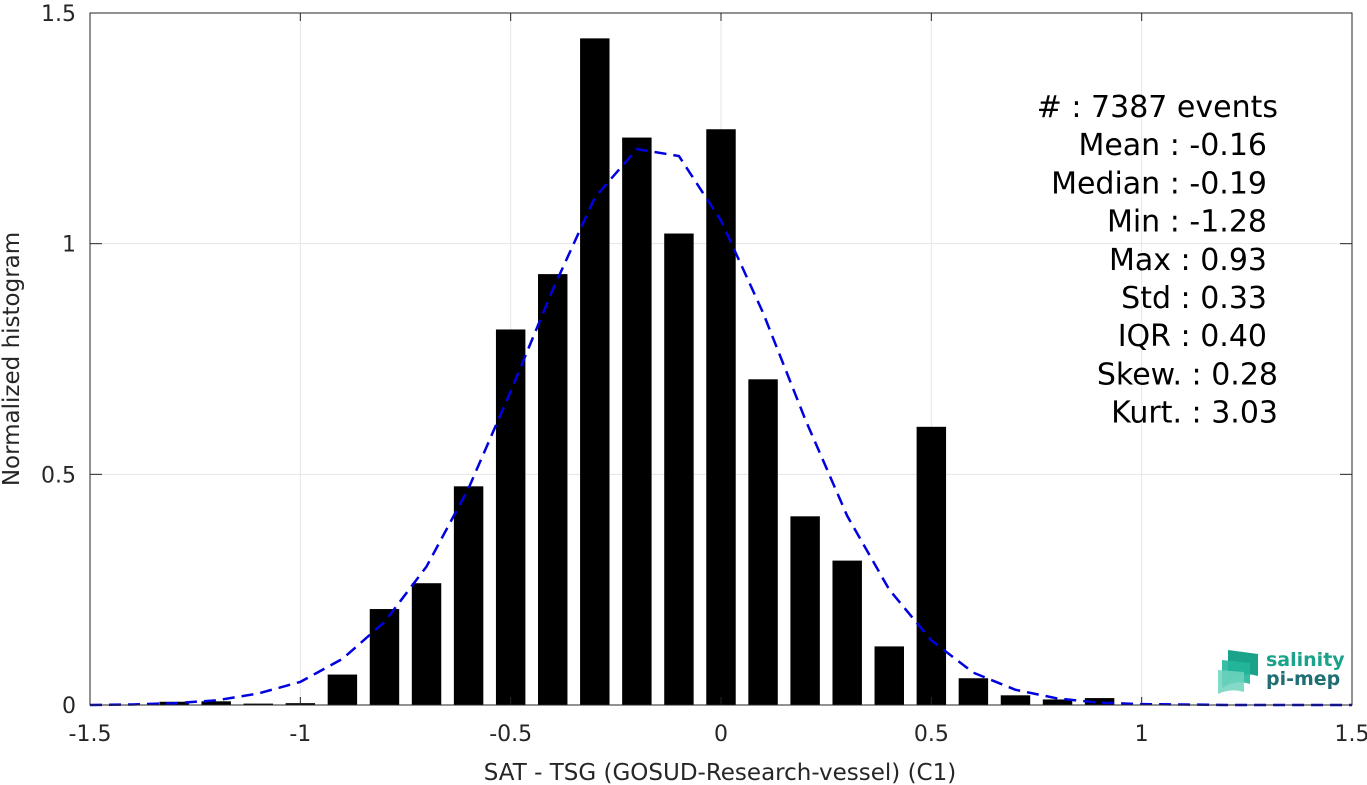 Image resolution: width=1367 pixels, height=785 pixels. Describe the element at coordinates (90, 734) in the screenshot. I see `x-tick-label: -1.5` at that location.